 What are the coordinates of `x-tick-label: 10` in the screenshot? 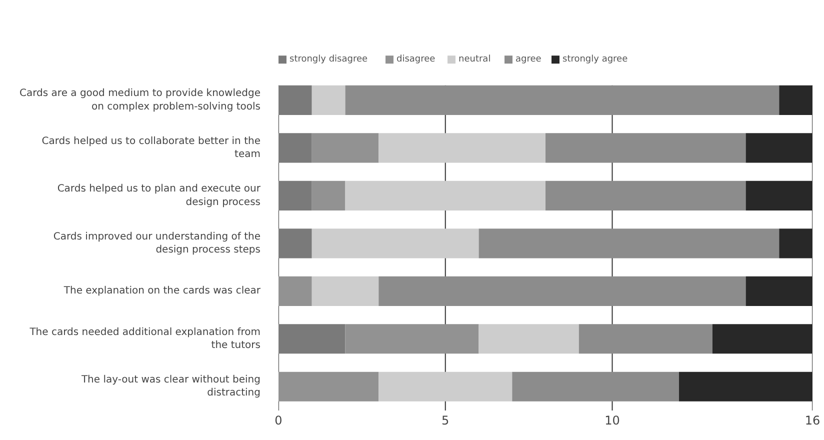 It's located at (612, 421).